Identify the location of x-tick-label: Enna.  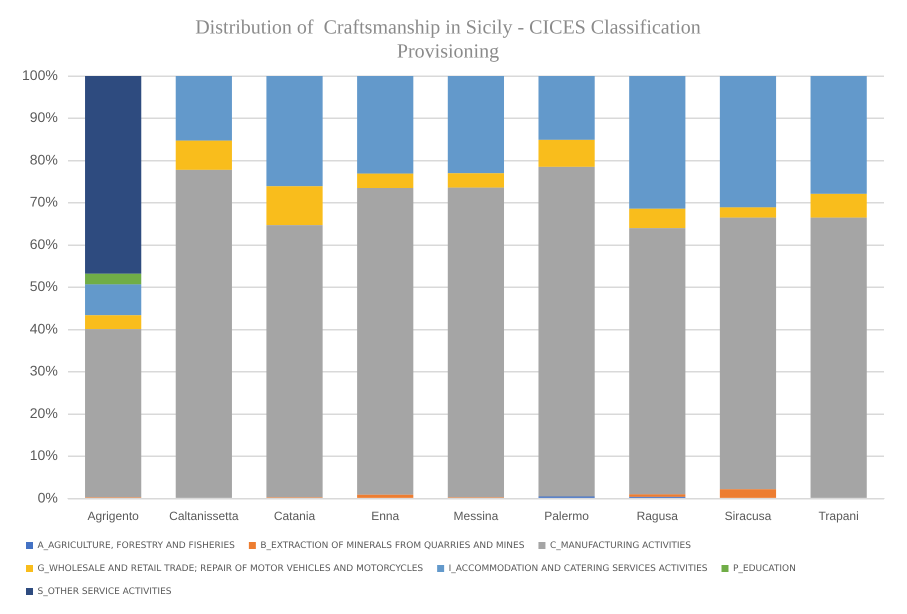
(385, 516).